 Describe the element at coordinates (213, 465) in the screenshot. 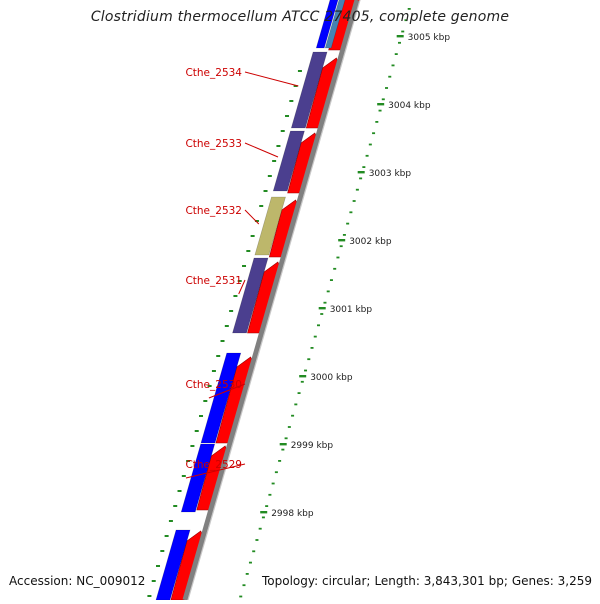

I see `gene-label: Cthe_2529` at that location.